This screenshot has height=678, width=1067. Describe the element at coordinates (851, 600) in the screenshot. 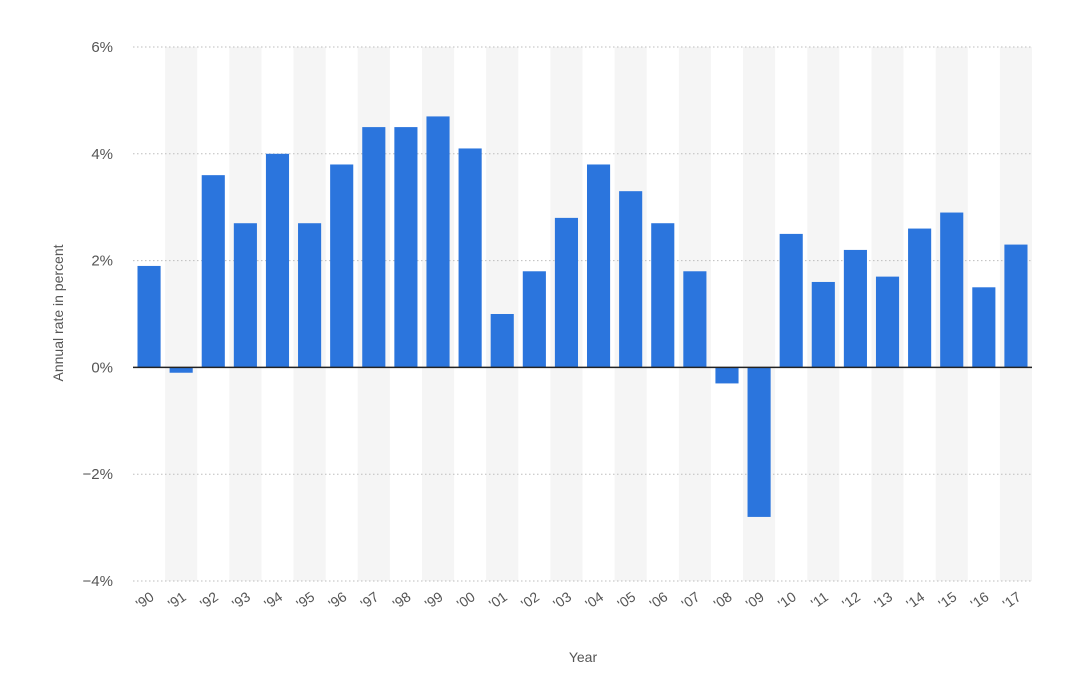

I see `x-tick-label: '12` at that location.